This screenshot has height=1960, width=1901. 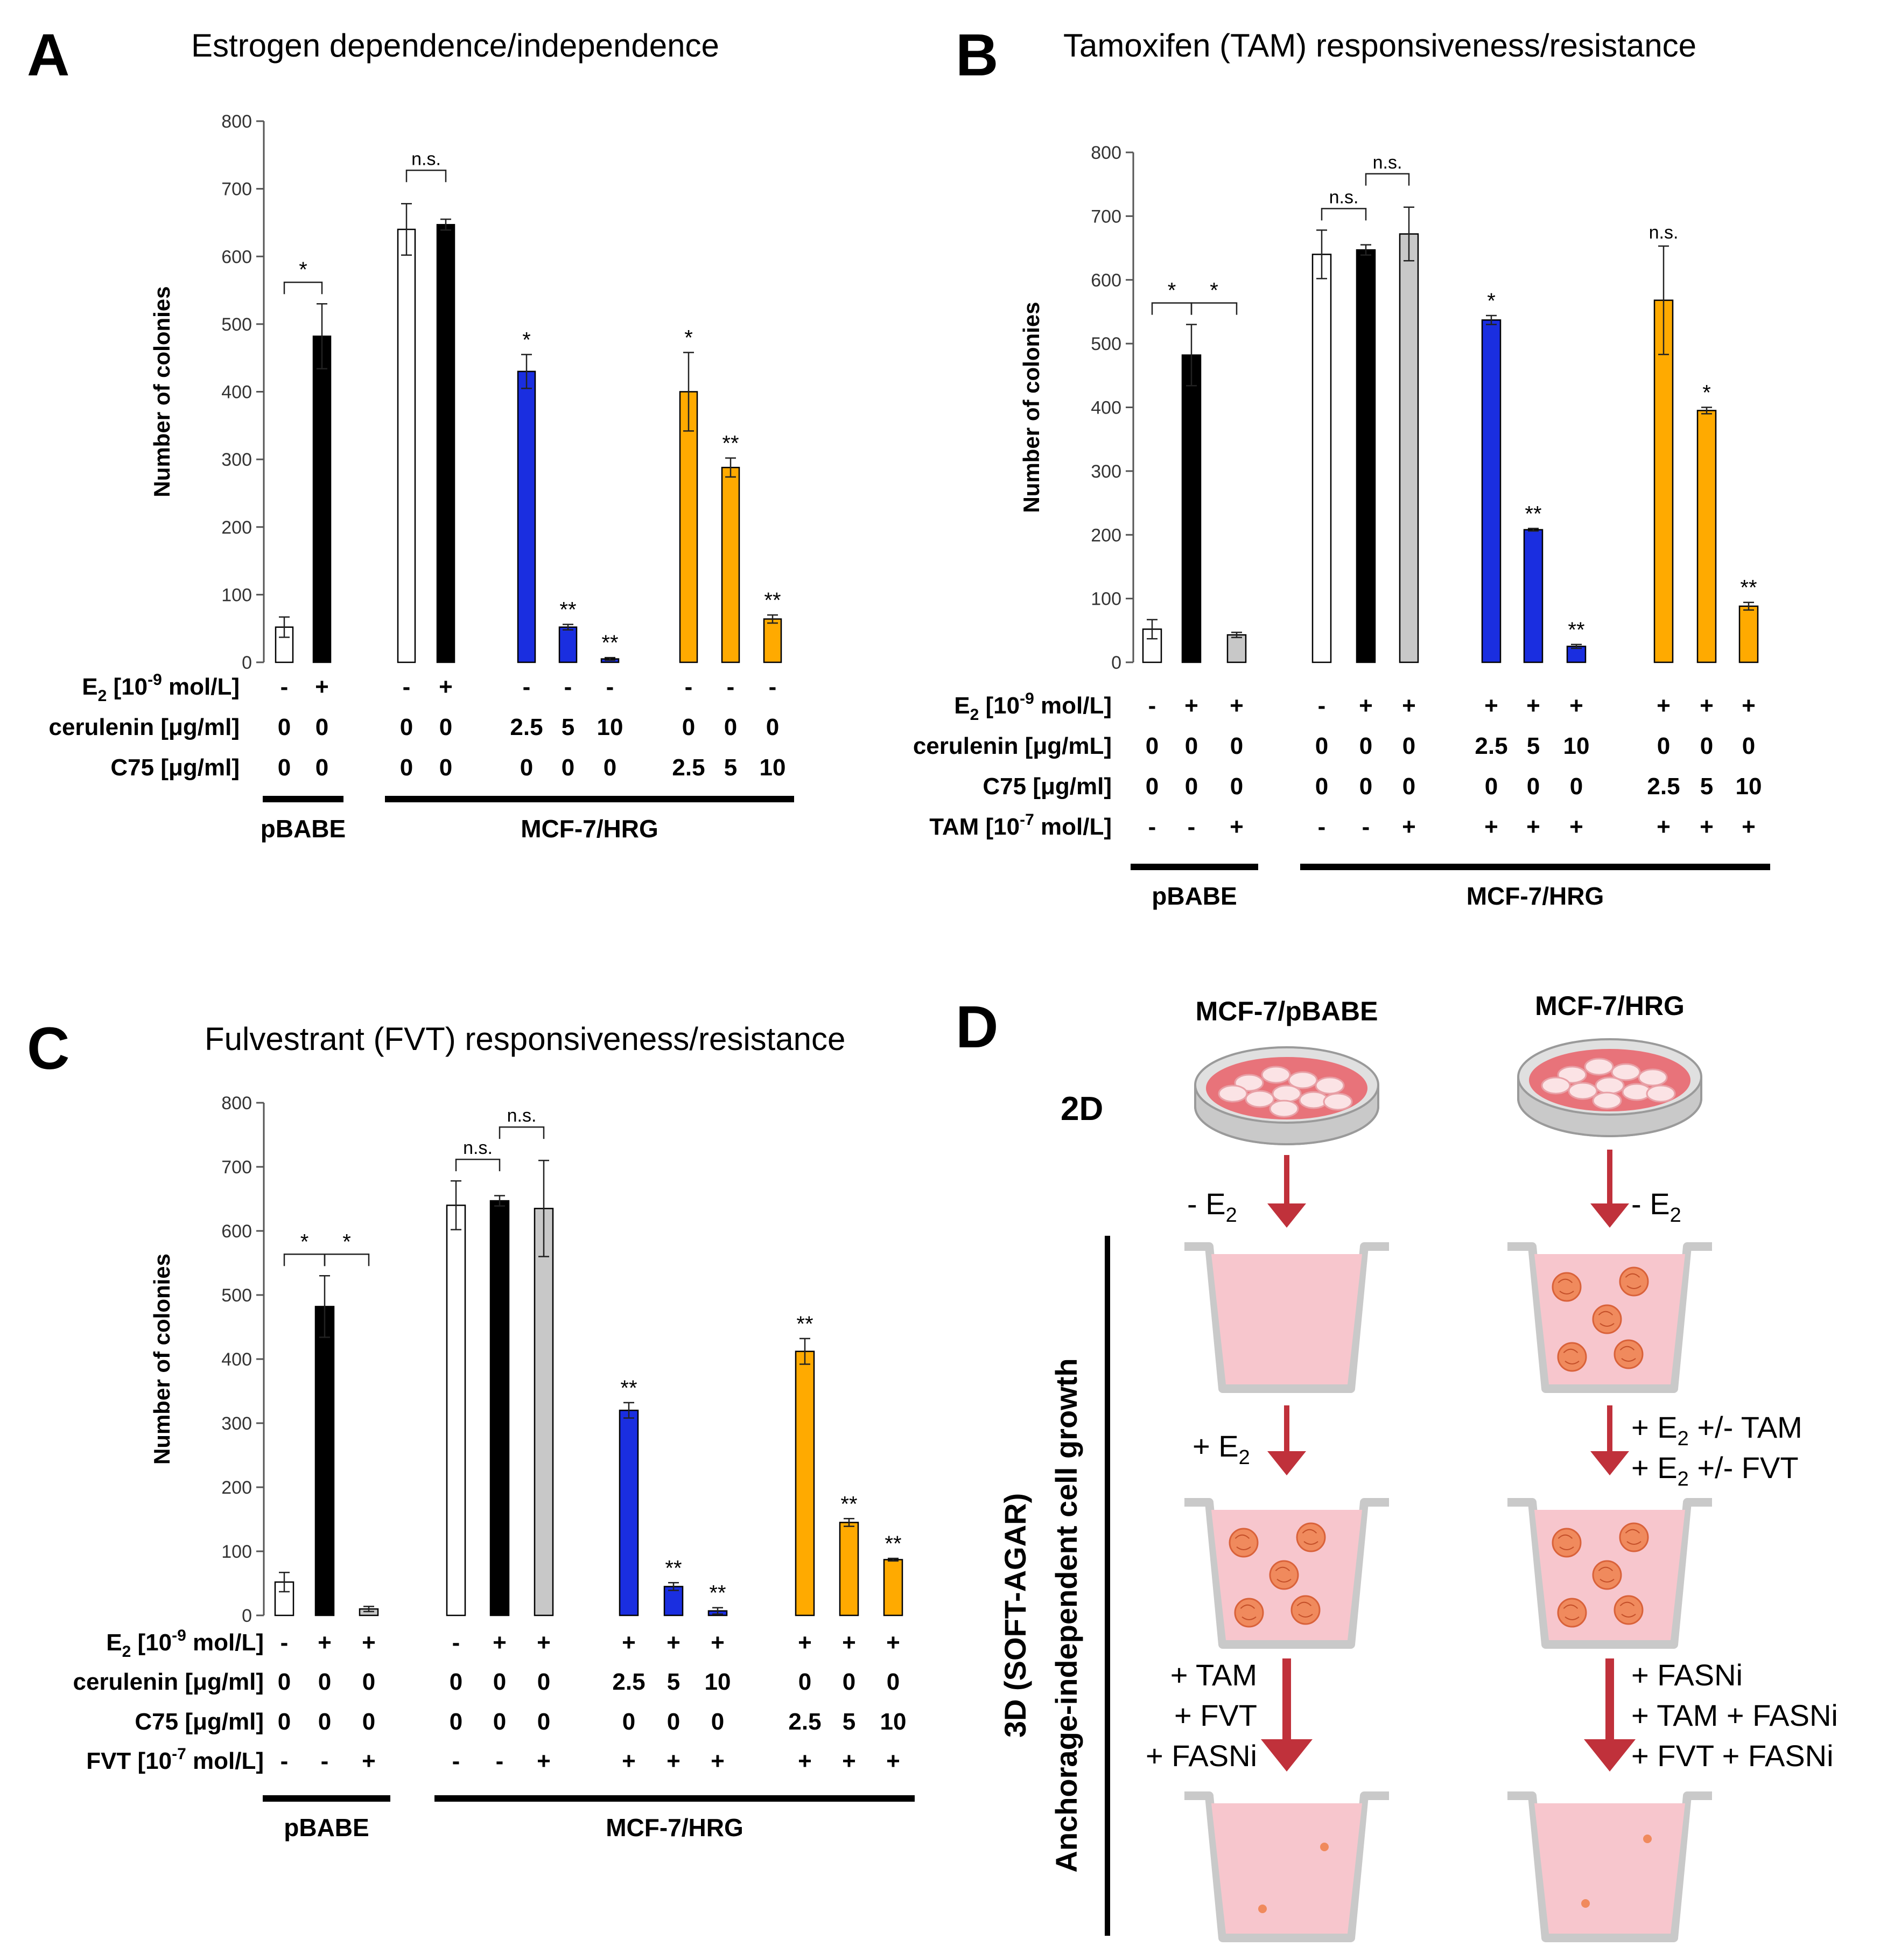 What do you see at coordinates (1106, 153) in the screenshot?
I see `y-tick-label: 800` at bounding box center [1106, 153].